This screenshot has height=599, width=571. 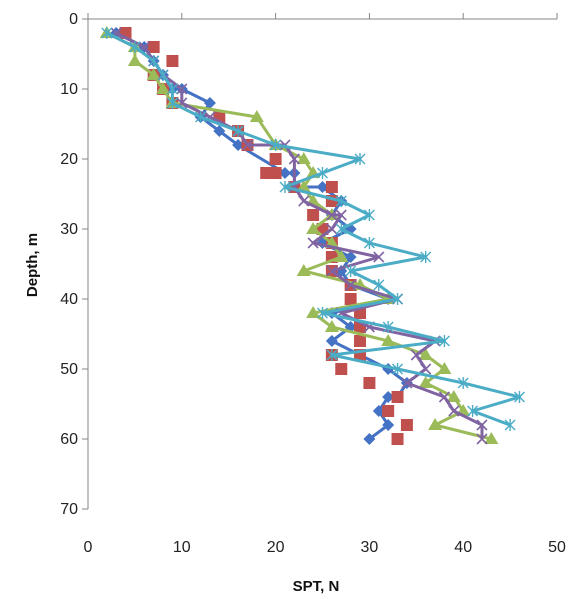 I want to click on y-tick-label: 40, so click(x=69, y=299).